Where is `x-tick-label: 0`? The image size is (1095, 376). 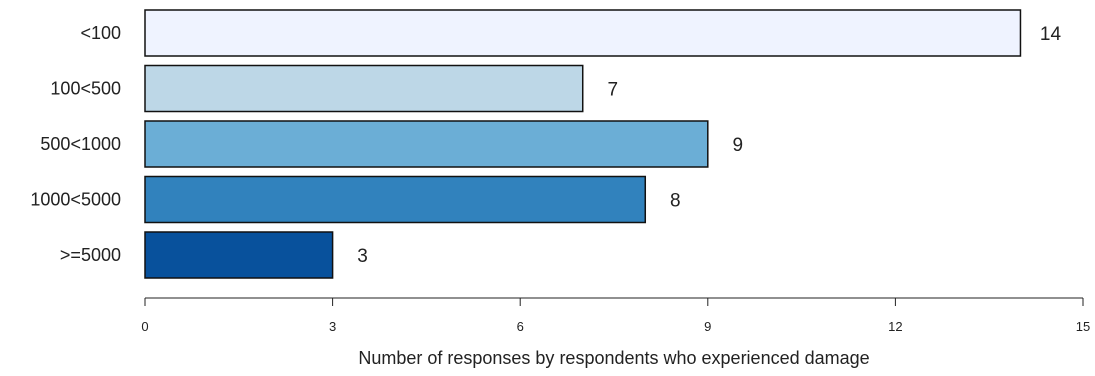 x-tick-label: 0 is located at coordinates (144, 326).